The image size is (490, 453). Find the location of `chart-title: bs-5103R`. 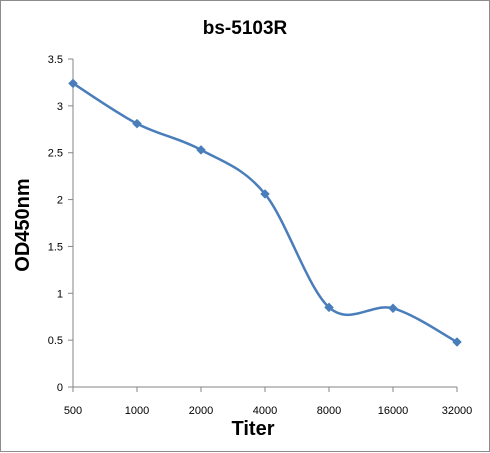

chart-title: bs-5103R is located at coordinates (245, 28).